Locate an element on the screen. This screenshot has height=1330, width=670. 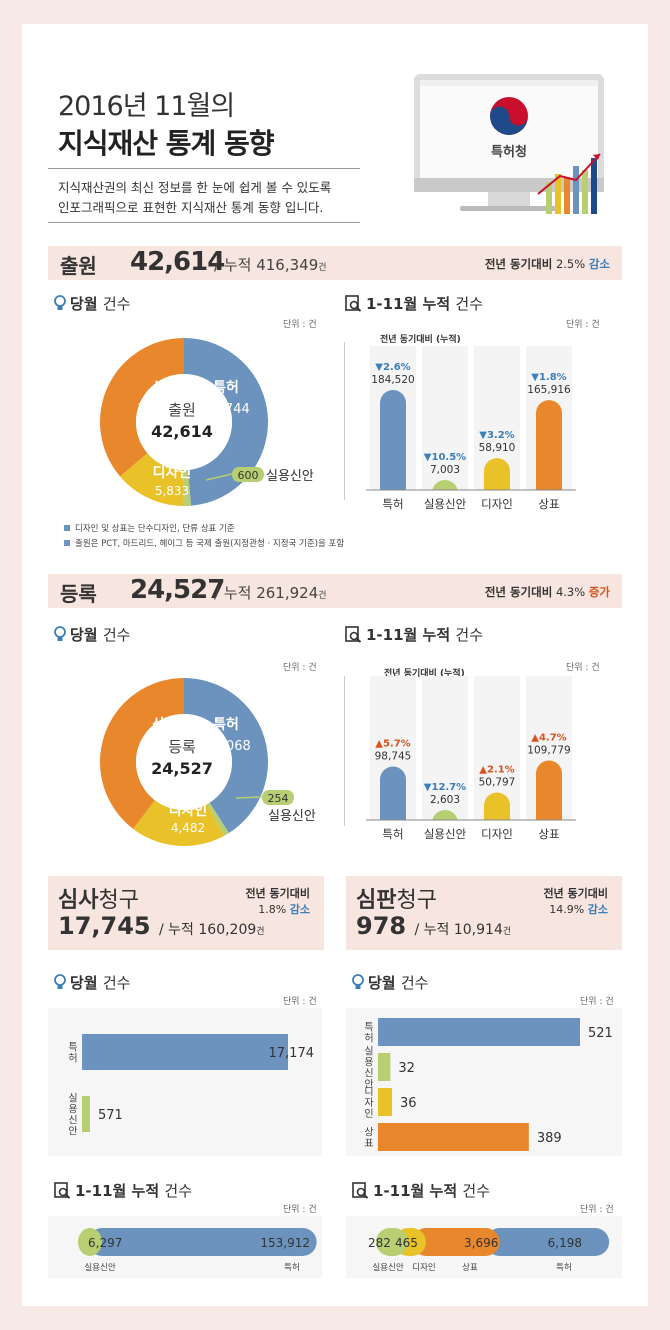
hbar-category-2: 인 is located at coordinates (368, 1114).